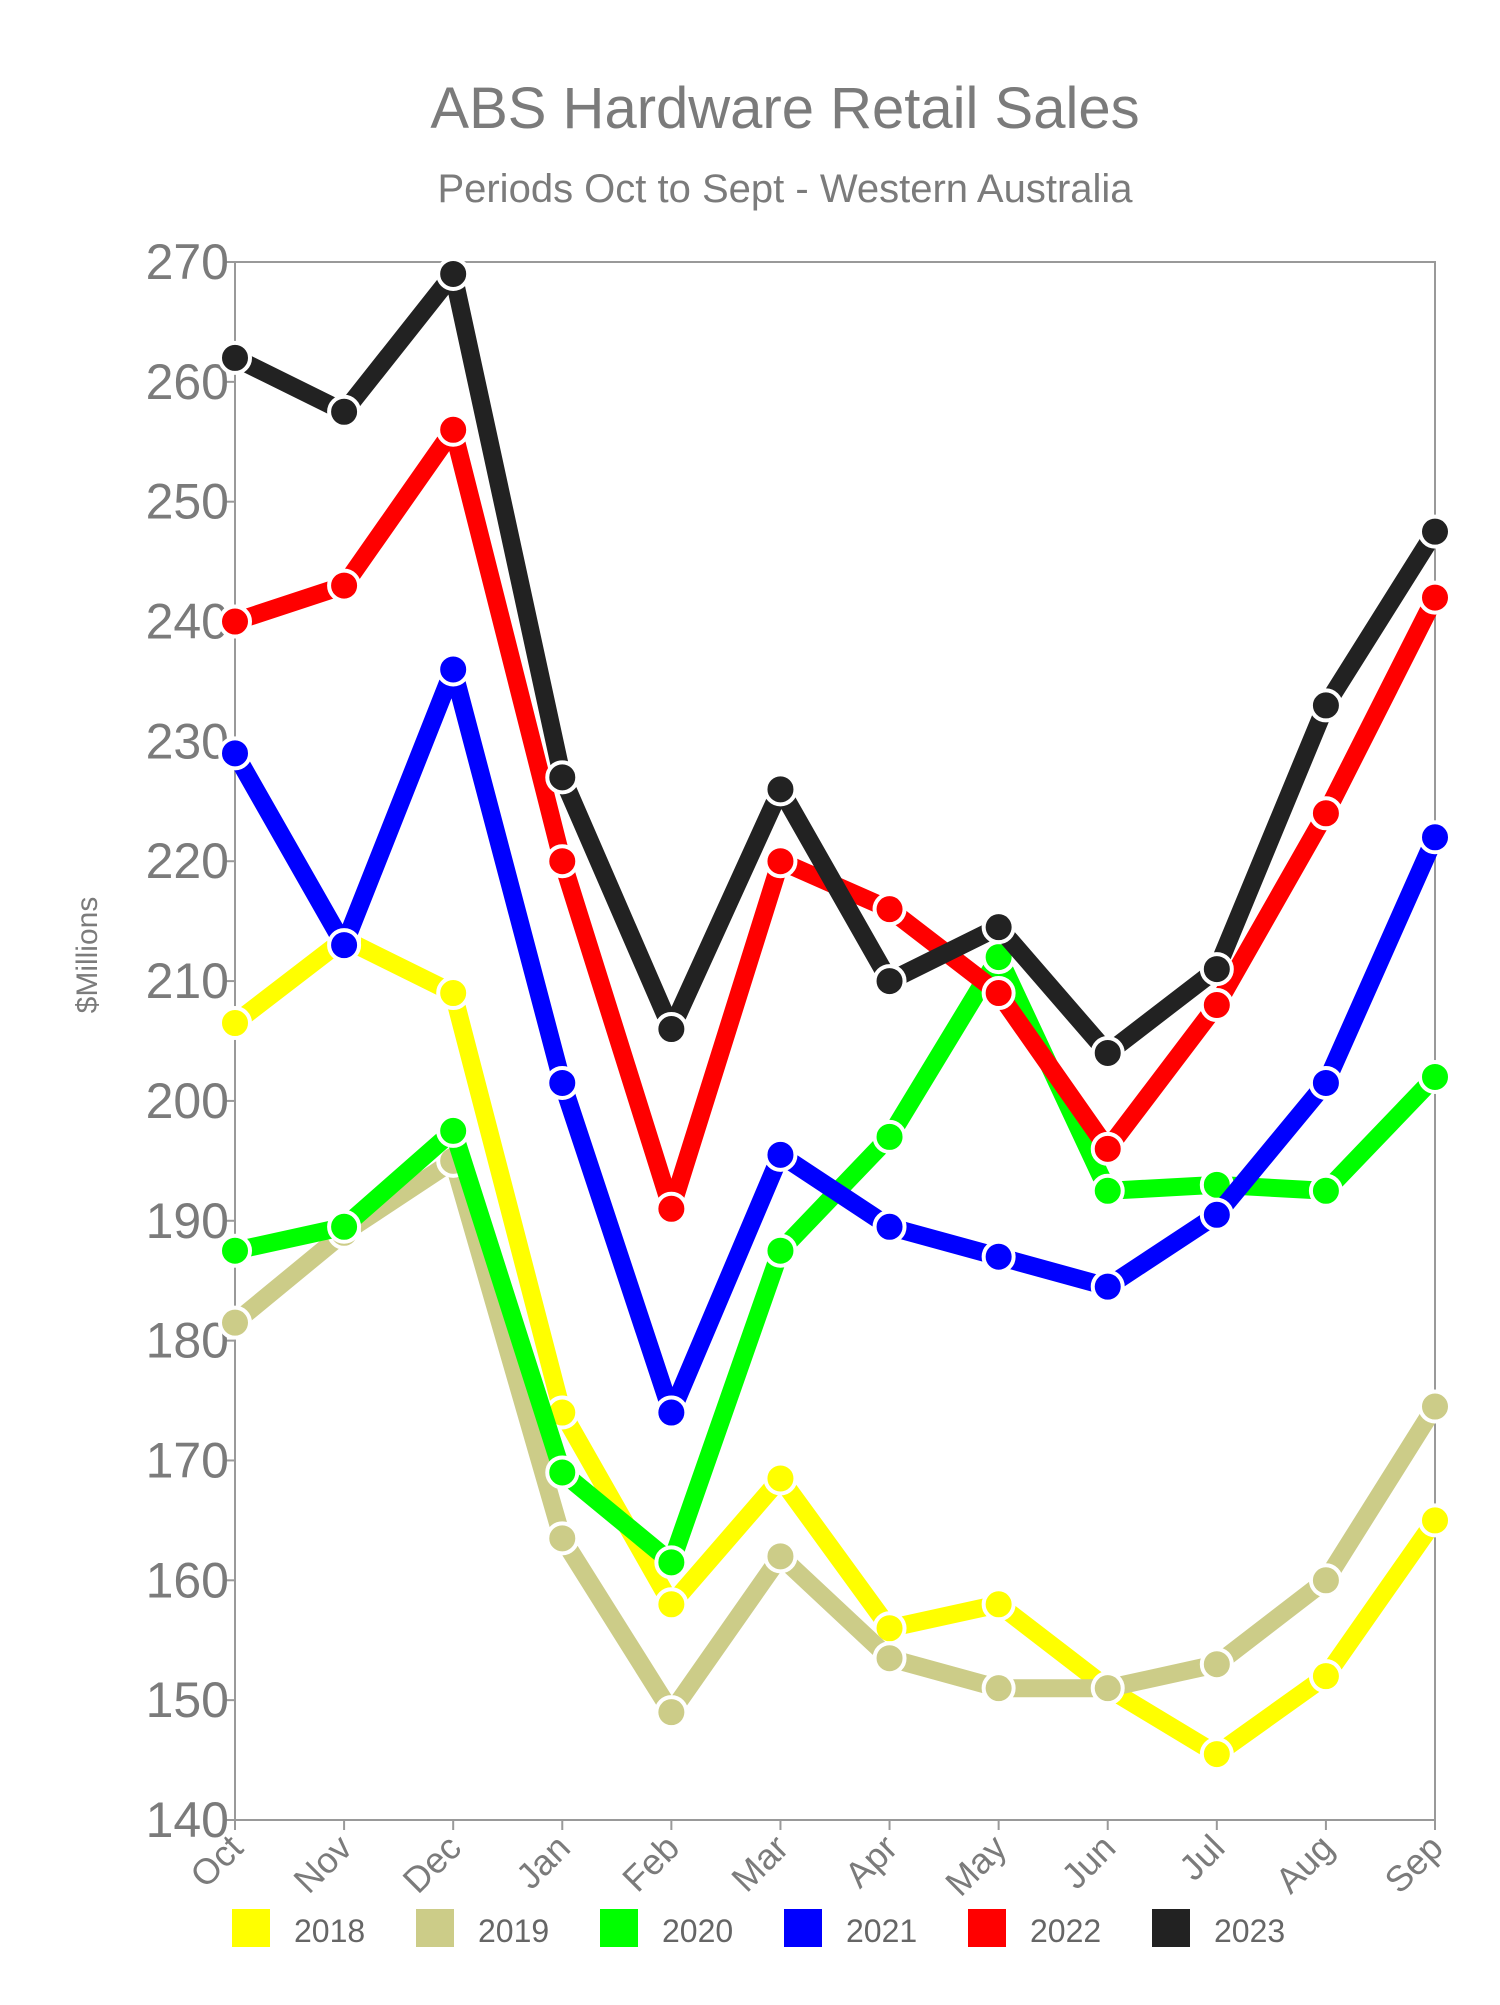 Image resolution: width=1500 pixels, height=2005 pixels. I want to click on y-tick-label: 190, so click(187, 1221).